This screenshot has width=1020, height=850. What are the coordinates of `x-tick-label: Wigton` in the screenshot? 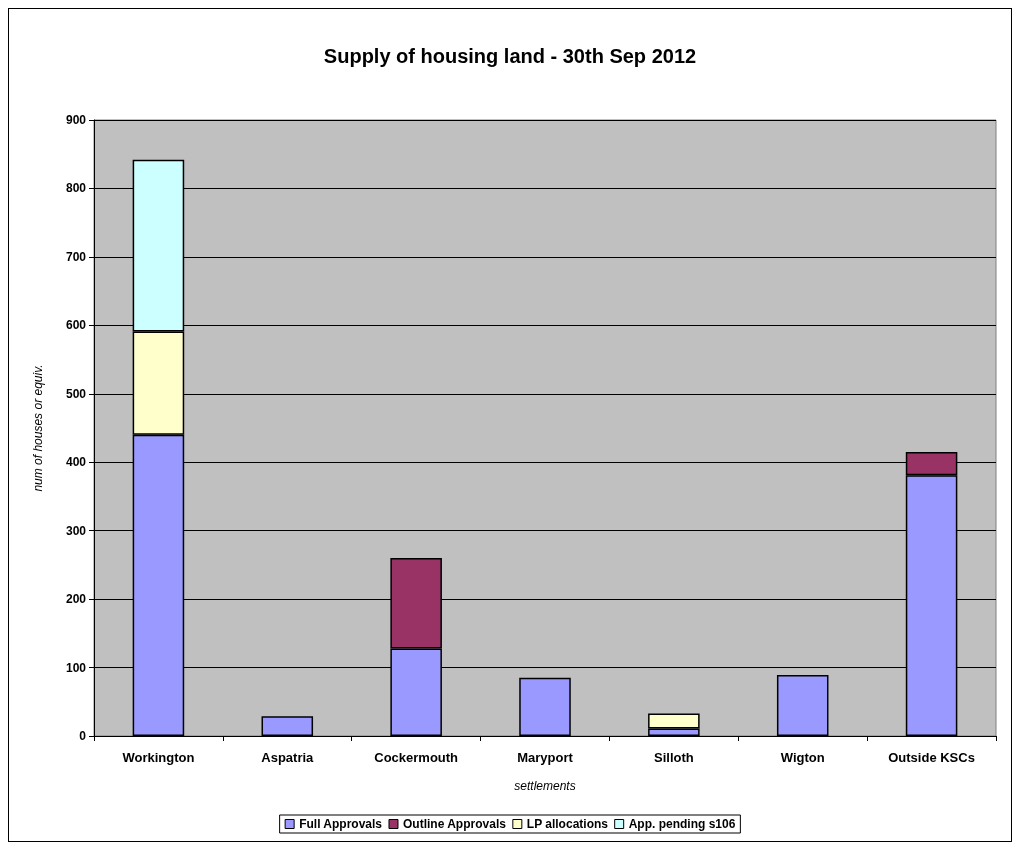 It's located at (802, 757).